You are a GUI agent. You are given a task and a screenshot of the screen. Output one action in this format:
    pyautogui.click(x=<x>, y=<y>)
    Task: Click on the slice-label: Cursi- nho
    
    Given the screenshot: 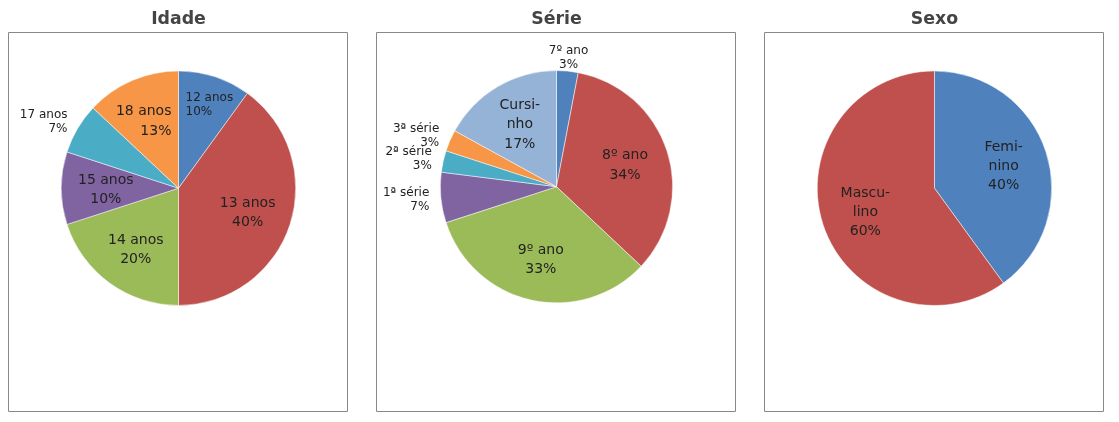 What is the action you would take?
    pyautogui.click(x=520, y=114)
    